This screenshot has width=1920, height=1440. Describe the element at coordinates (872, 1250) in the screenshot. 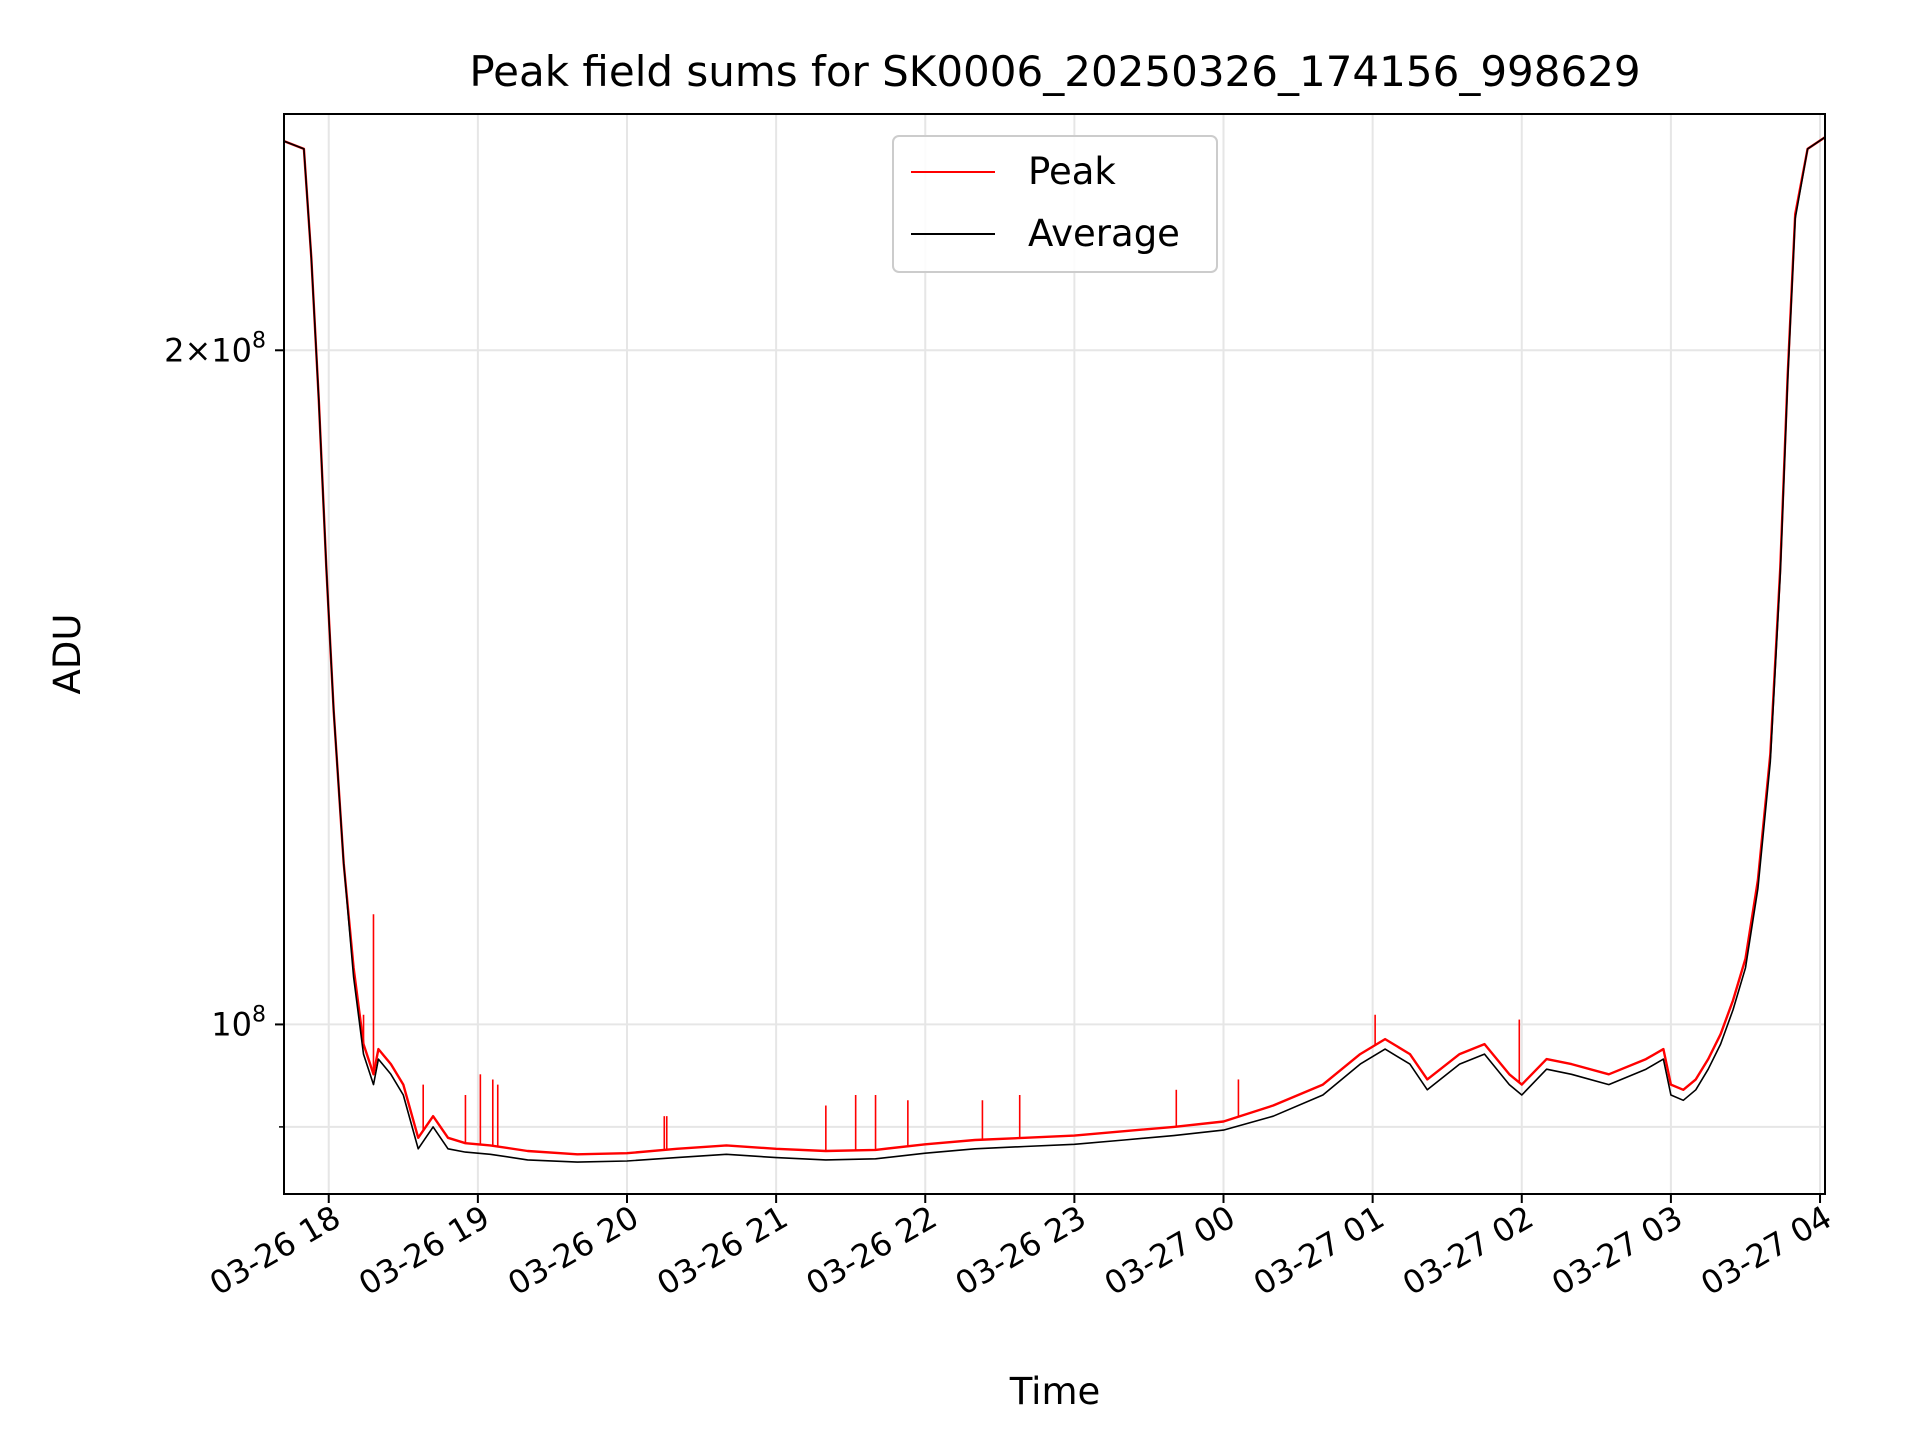

I see `x-tick-label: 03-26 22` at that location.